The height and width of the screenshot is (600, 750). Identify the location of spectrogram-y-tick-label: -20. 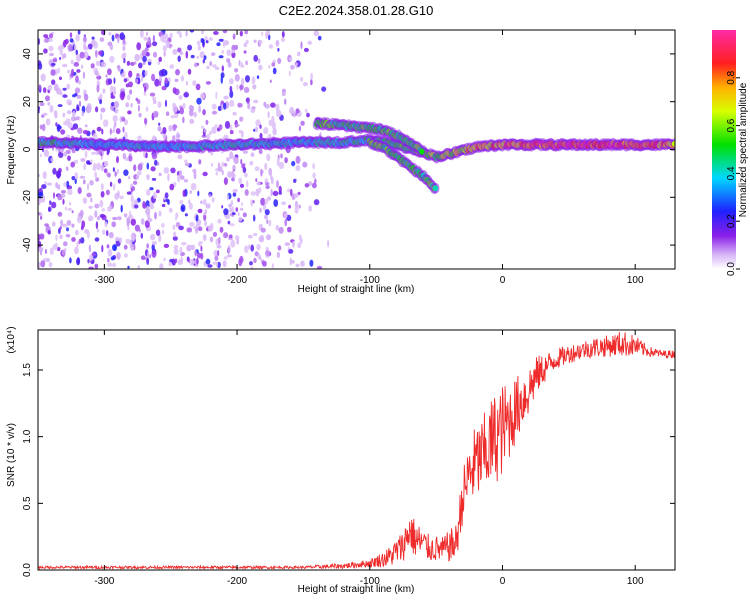
(27, 197).